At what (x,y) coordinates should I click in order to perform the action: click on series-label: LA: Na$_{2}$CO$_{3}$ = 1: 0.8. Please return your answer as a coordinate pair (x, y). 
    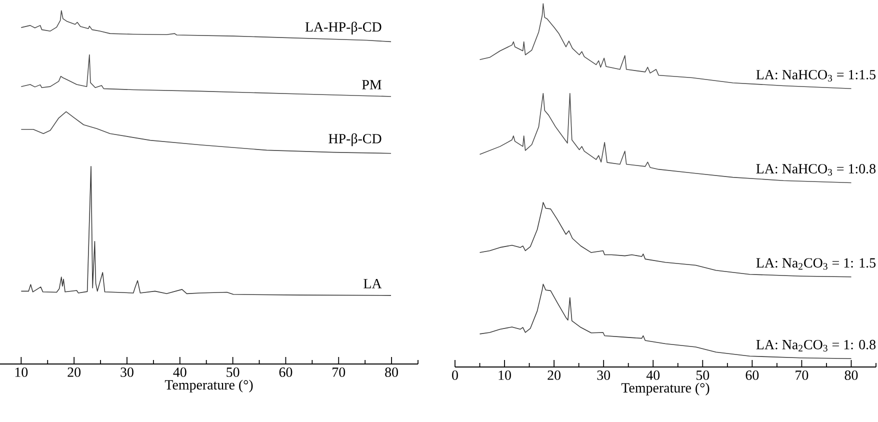
    Looking at the image, I should click on (816, 346).